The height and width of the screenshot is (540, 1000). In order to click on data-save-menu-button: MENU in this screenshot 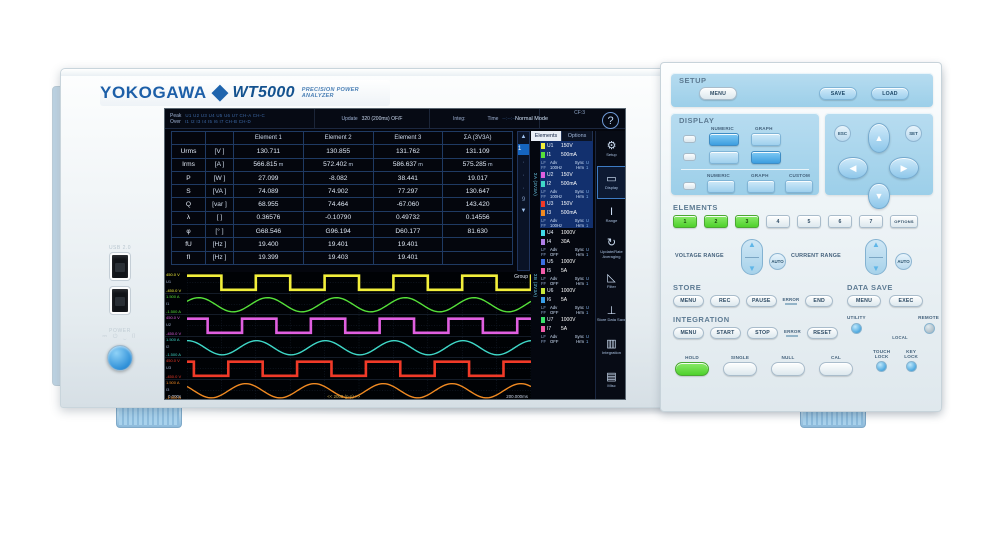, I will do `click(864, 301)`.